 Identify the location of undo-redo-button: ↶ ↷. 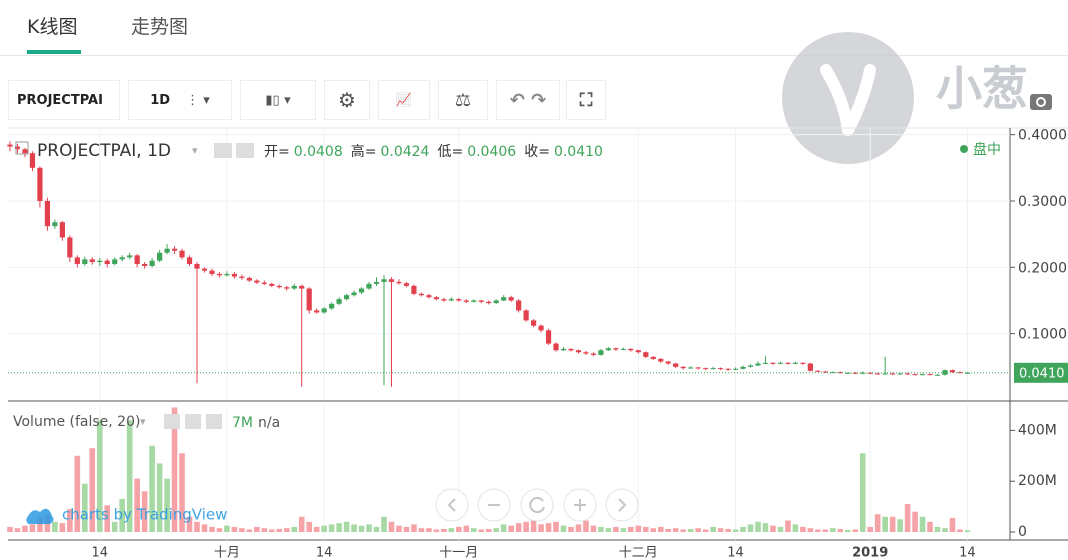
(528, 100).